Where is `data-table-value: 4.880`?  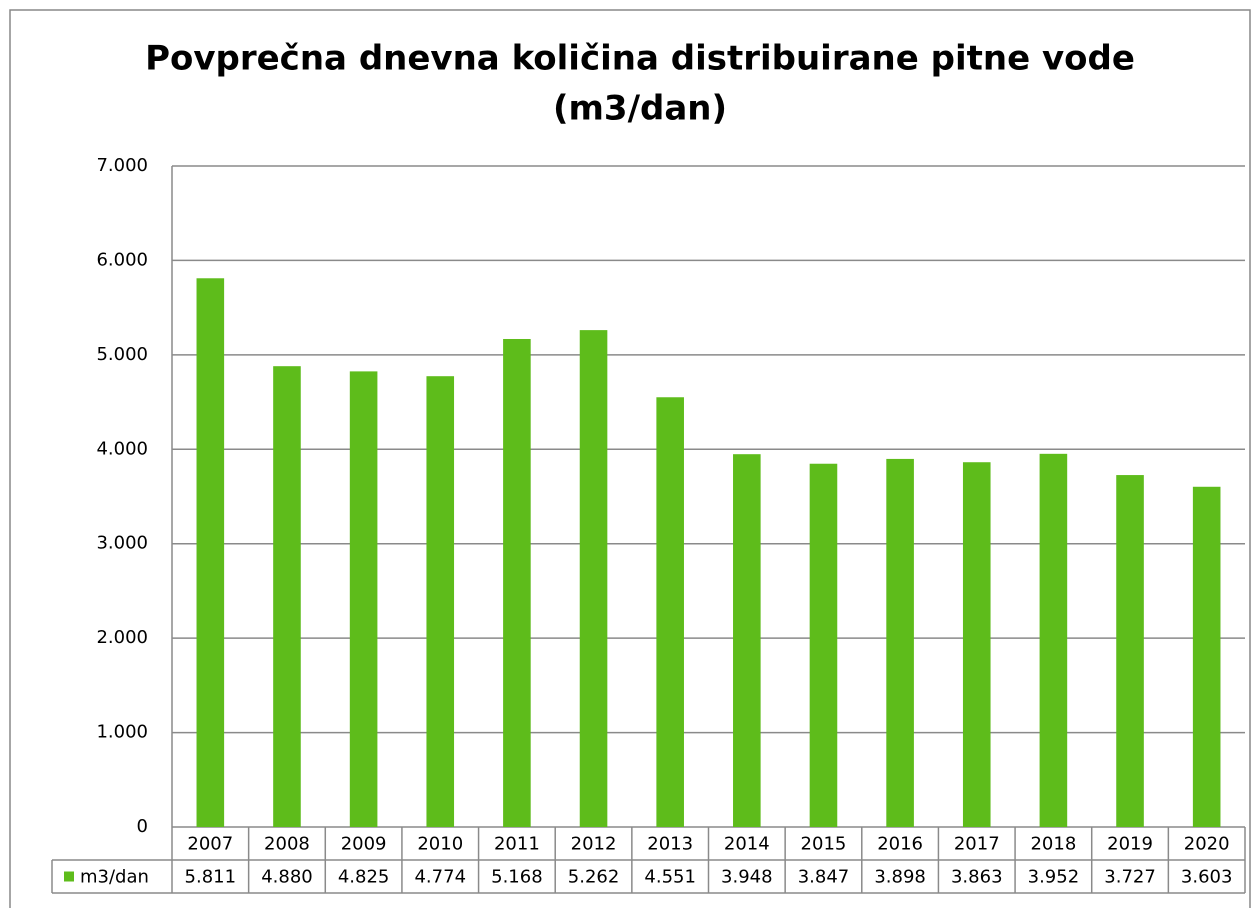 data-table-value: 4.880 is located at coordinates (287, 877).